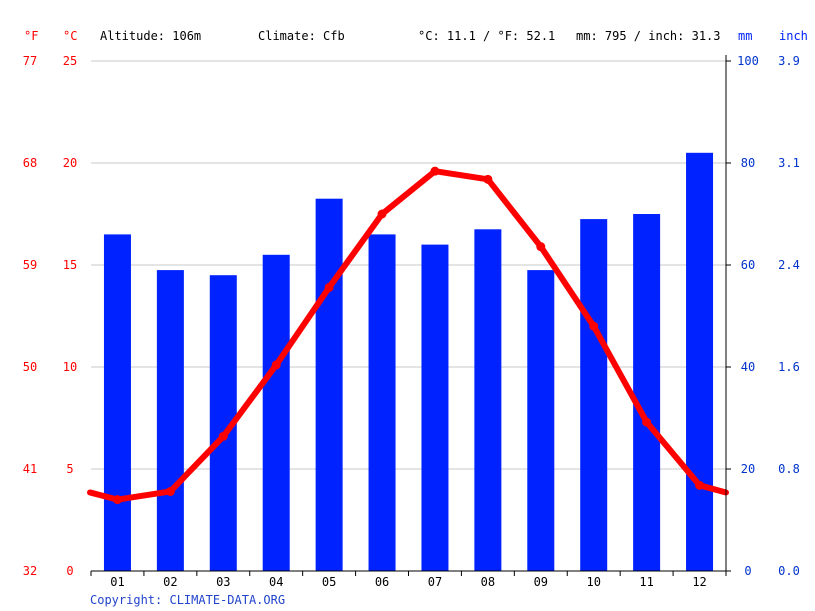 The height and width of the screenshot is (611, 815). I want to click on fahrenheit-tick-label: 41, so click(30, 469).